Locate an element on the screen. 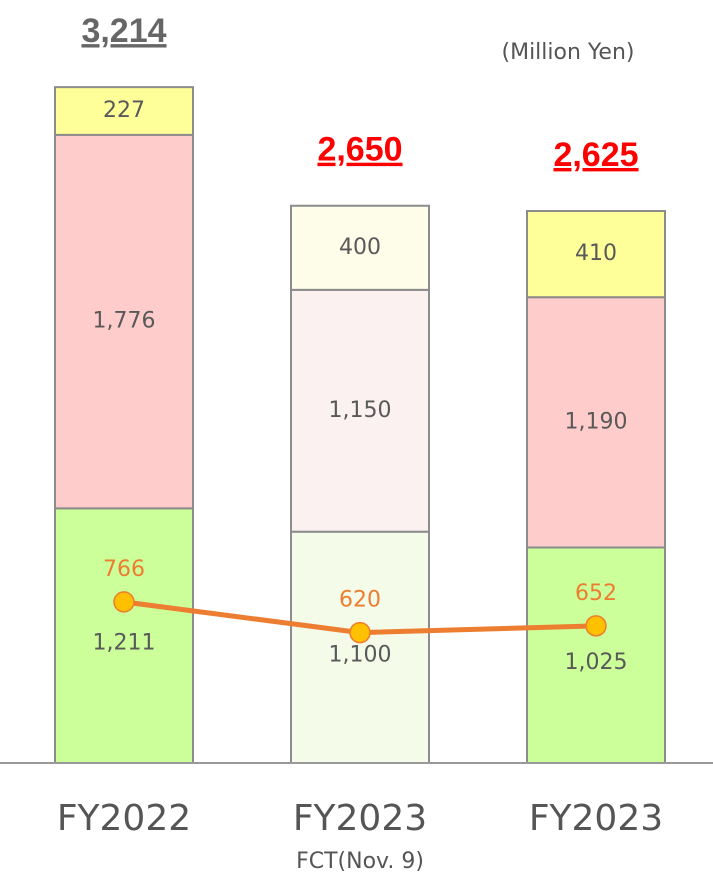 The width and height of the screenshot is (713, 881). total-label: 2,650 is located at coordinates (359, 150).